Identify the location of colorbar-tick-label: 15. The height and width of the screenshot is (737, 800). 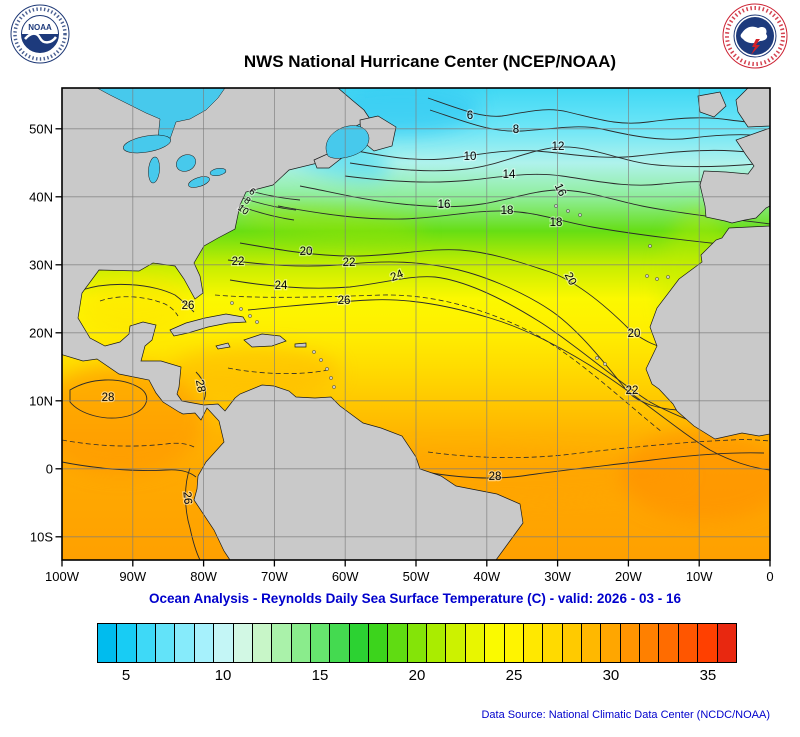
(320, 675).